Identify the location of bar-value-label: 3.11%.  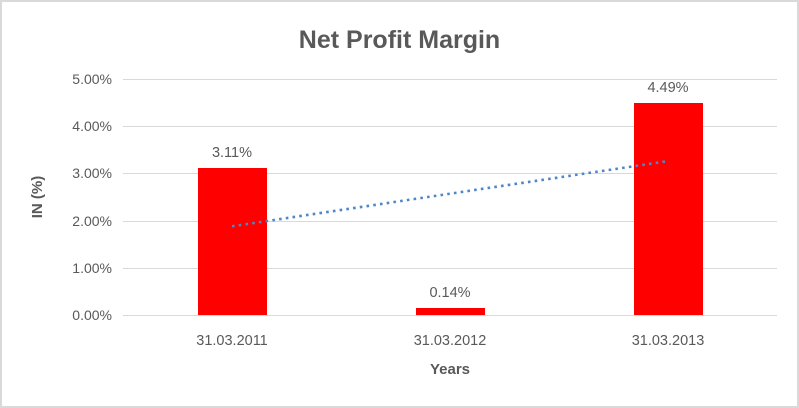
(232, 153).